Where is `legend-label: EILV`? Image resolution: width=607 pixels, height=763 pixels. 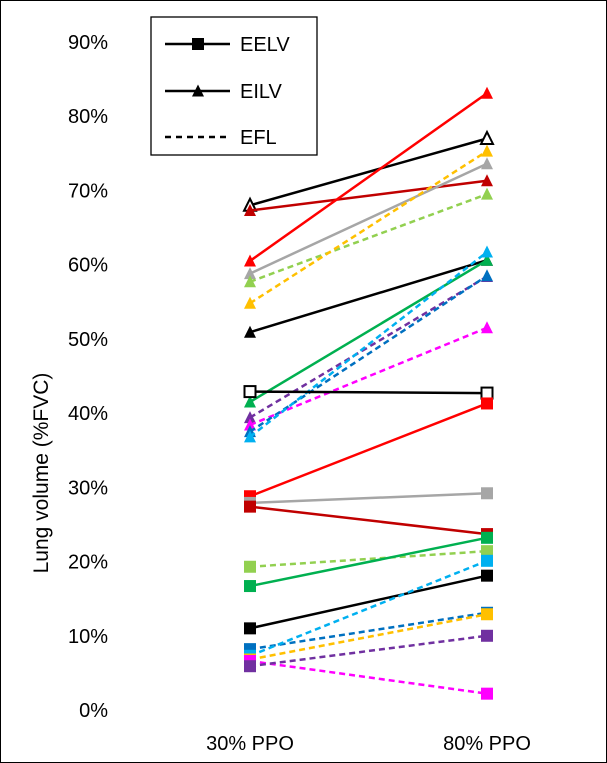 legend-label: EILV is located at coordinates (261, 92).